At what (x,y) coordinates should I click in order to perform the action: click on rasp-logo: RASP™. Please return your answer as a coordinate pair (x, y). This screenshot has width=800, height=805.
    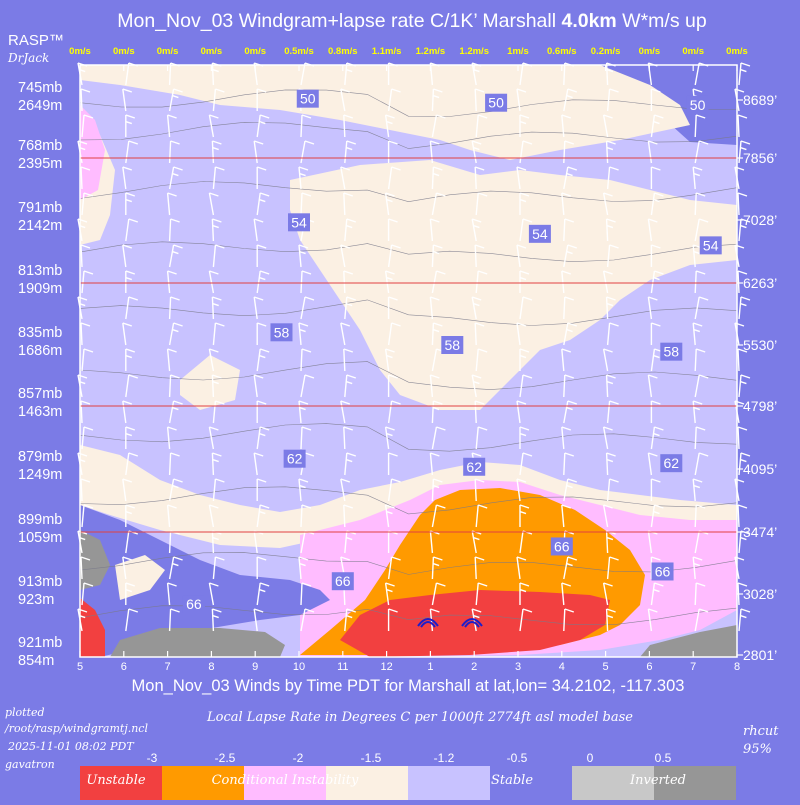
    Looking at the image, I should click on (36, 40).